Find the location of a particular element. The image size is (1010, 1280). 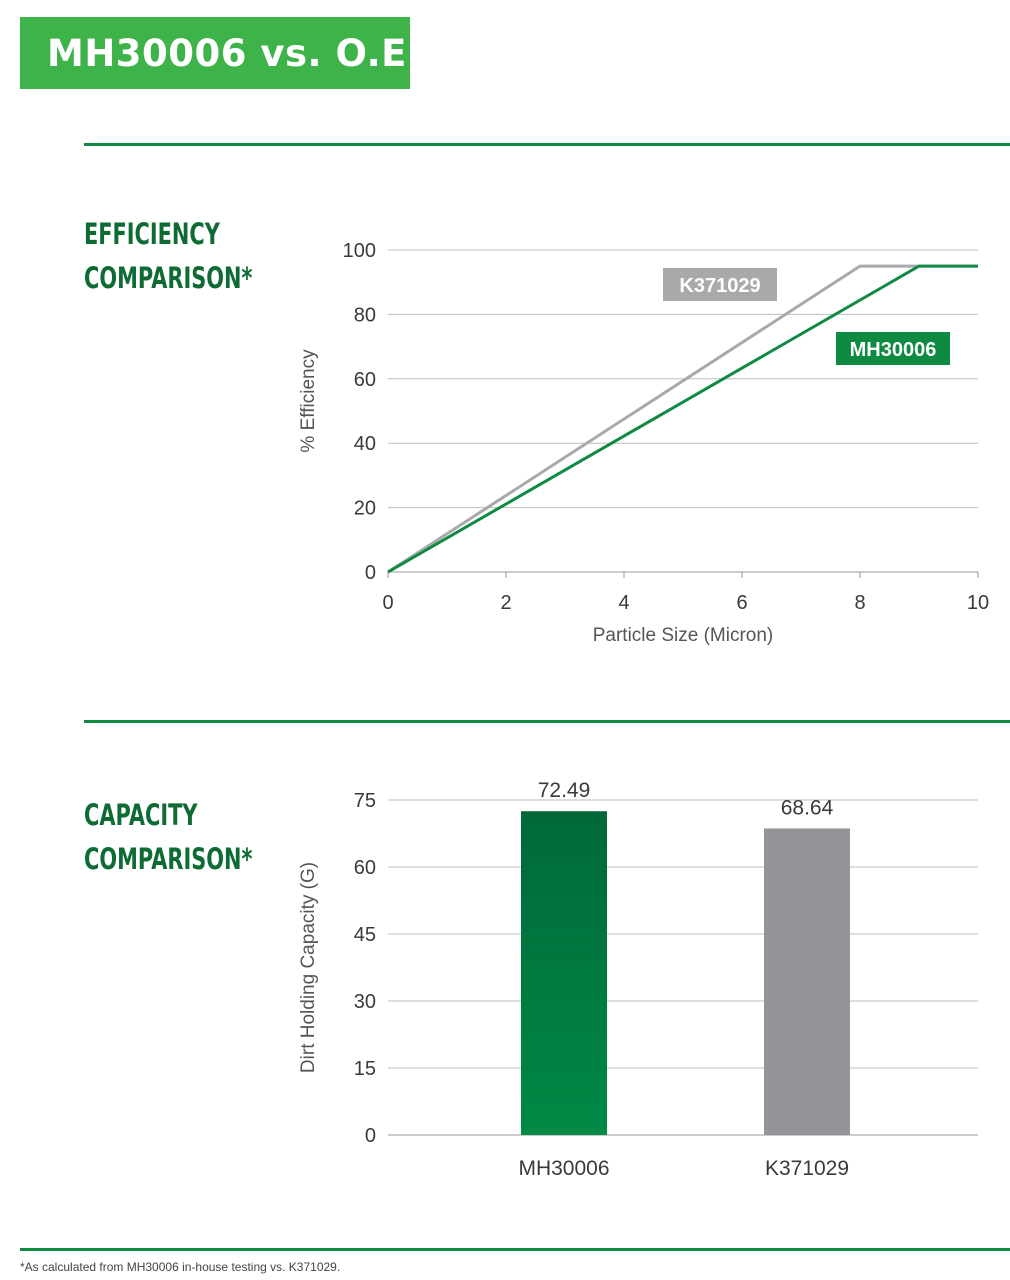

y-axis-title: % Efficiency is located at coordinates (308, 401).